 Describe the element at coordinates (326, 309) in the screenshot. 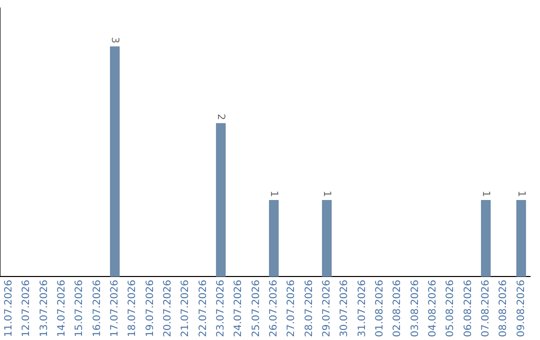

I see `x-tick-label: 29.07.2026` at that location.